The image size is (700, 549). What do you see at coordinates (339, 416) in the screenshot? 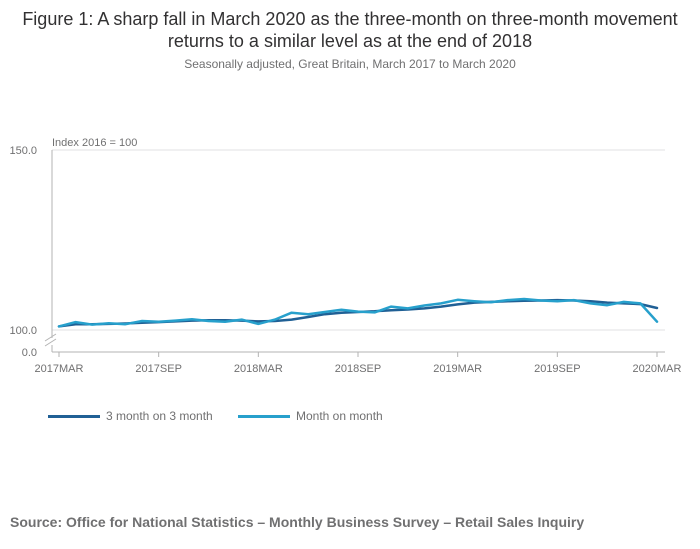
I see `legend-label-mom: Month on month` at bounding box center [339, 416].